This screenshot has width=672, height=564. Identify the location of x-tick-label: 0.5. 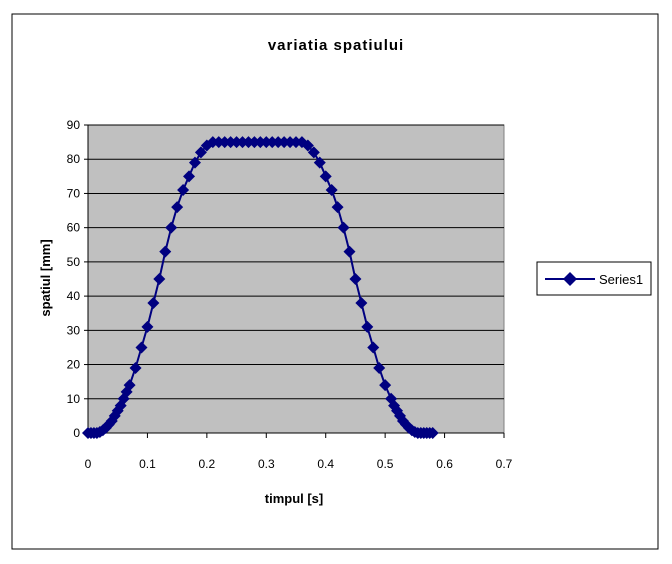
(385, 464).